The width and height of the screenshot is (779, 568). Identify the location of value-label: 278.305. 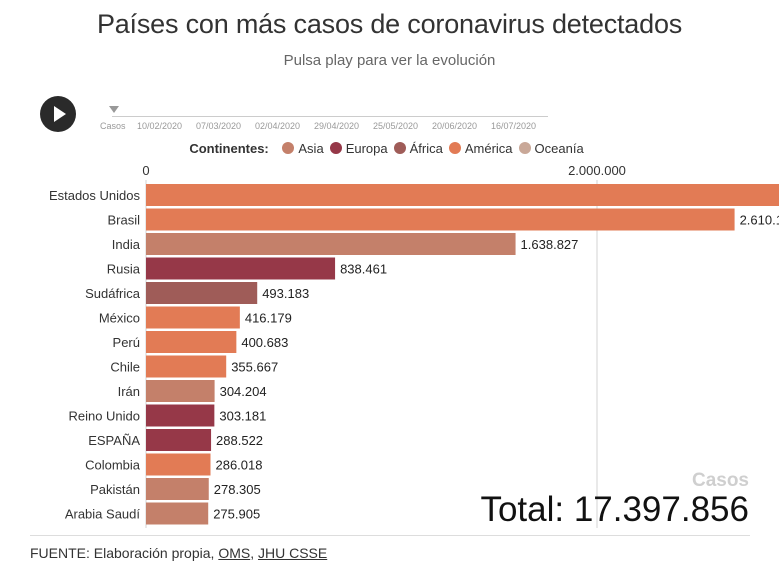
(237, 489).